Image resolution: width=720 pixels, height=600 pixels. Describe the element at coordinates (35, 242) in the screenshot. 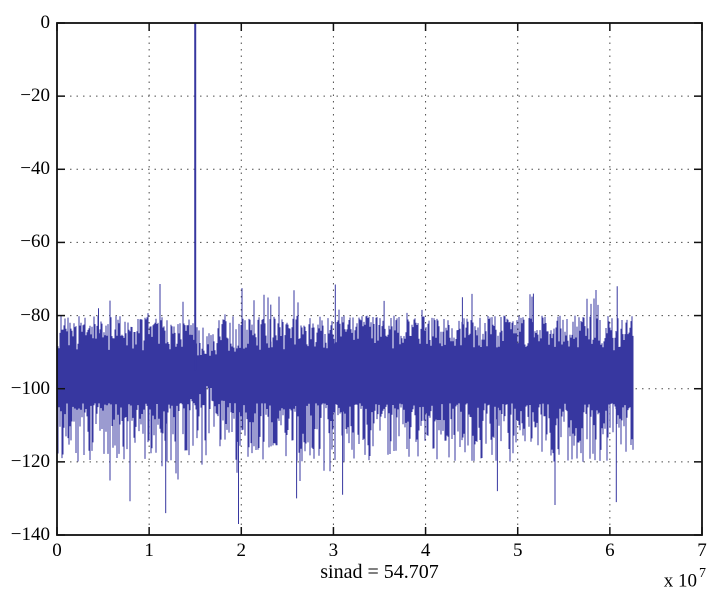

I see `y-tick-label: −60` at that location.